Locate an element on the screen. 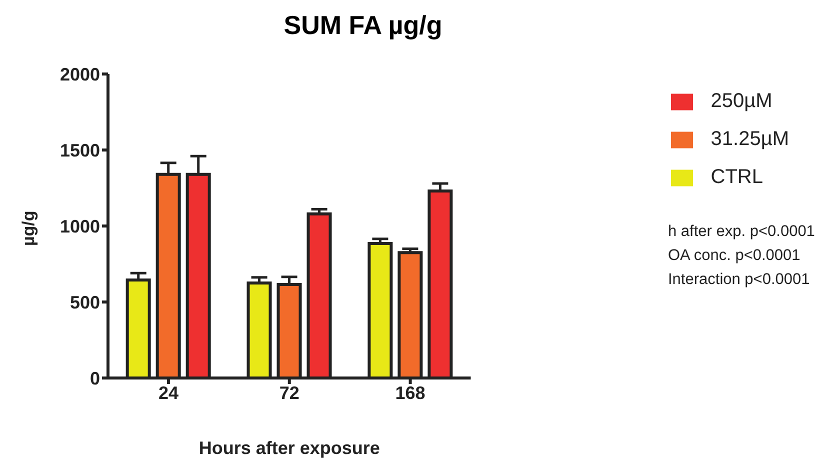 This screenshot has width=827, height=466. legend-label: 250µM is located at coordinates (741, 101).